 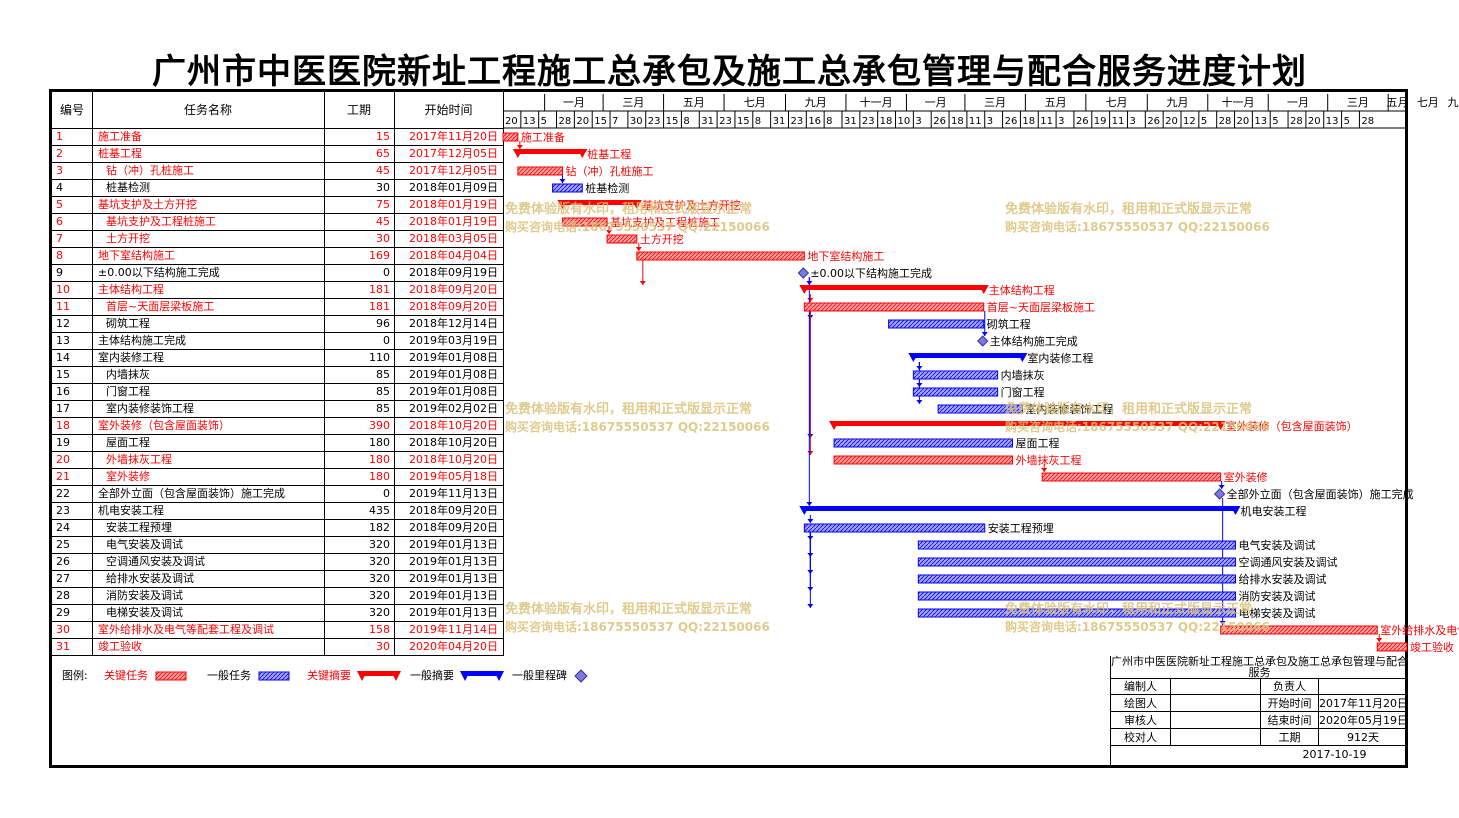 What do you see at coordinates (229, 675) in the screenshot?
I see `legend-label: 一般任务` at bounding box center [229, 675].